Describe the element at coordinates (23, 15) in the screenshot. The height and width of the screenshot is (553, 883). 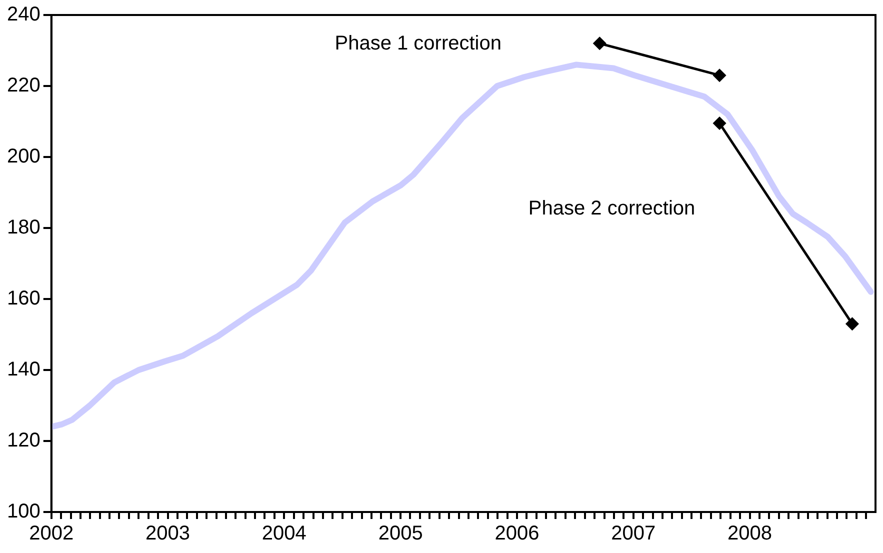
I see `y-tick-label: 240` at that location.